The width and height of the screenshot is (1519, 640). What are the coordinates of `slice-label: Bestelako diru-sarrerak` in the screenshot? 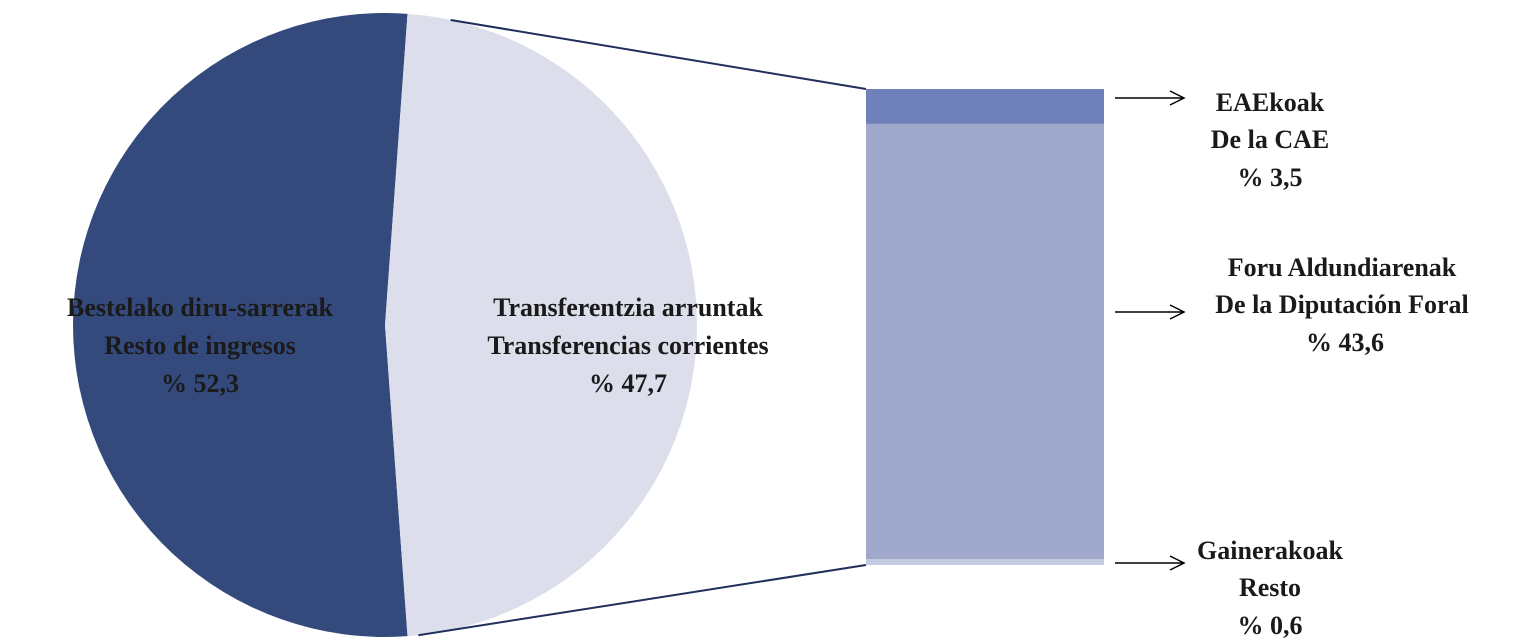 It's located at (200, 307).